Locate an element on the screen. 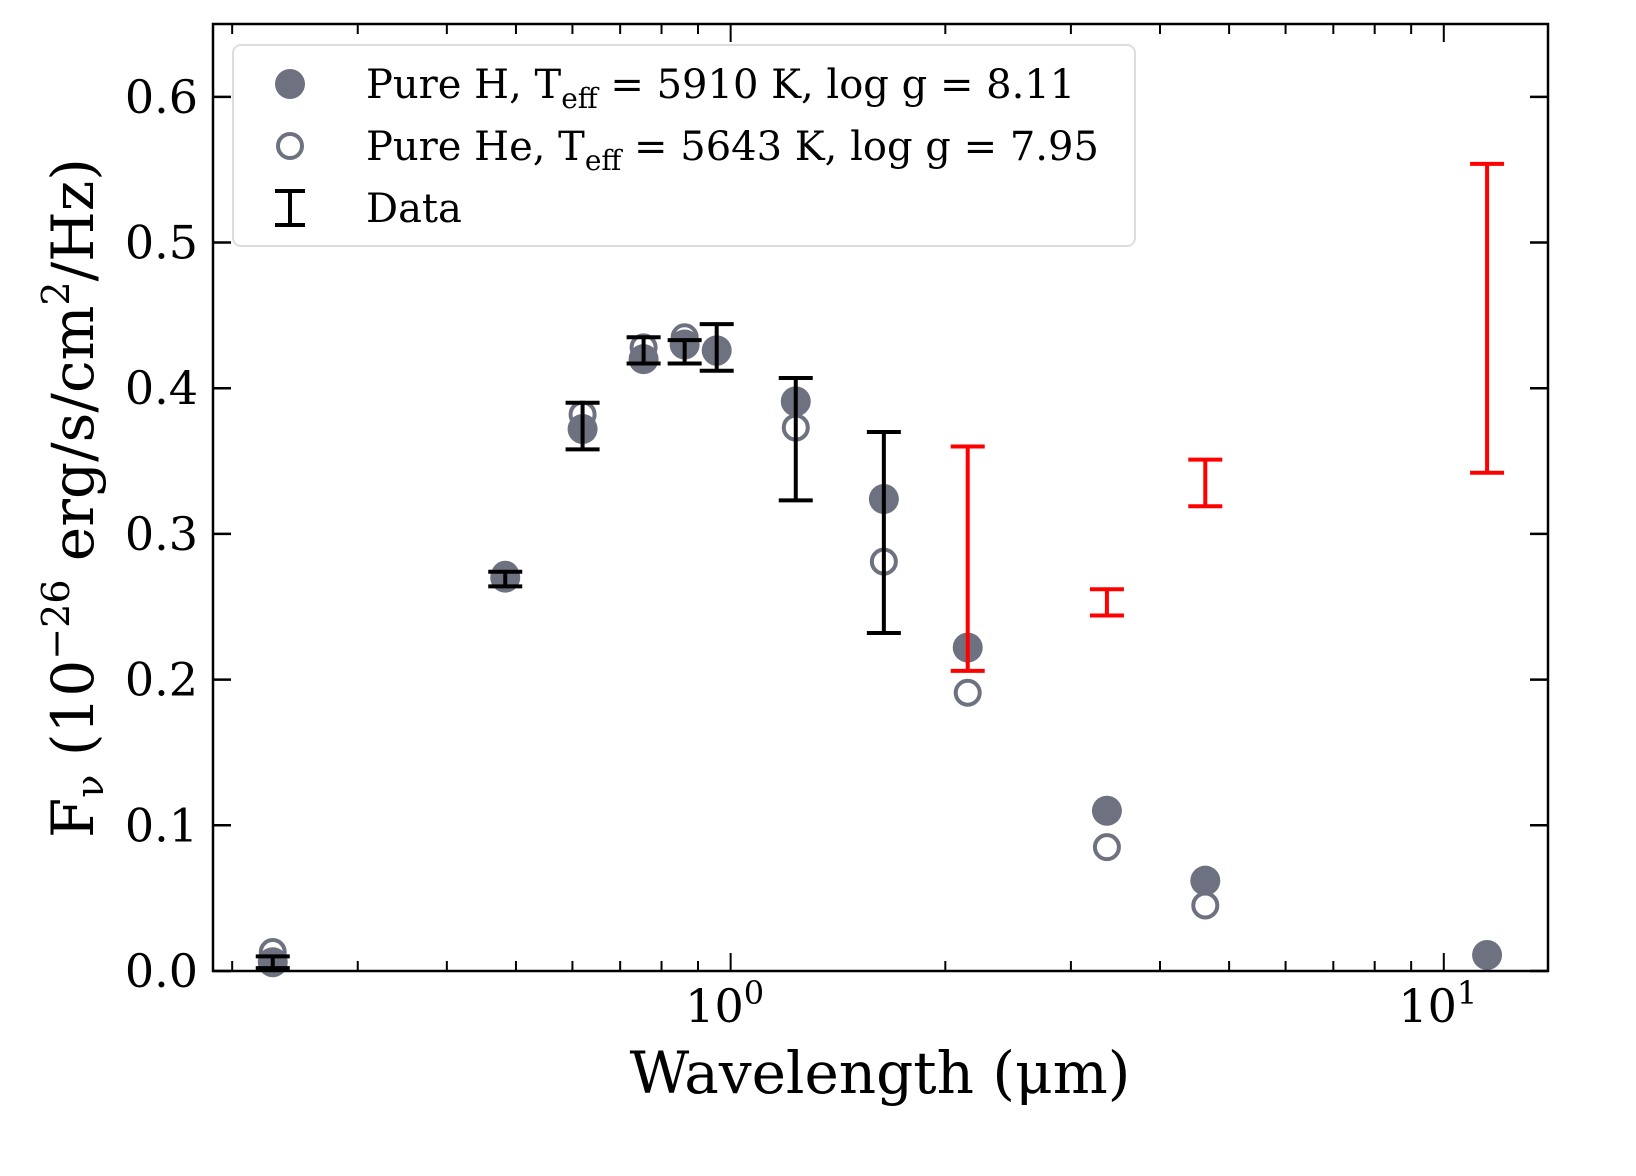 The height and width of the screenshot is (1176, 1636). legend-errorbar-icon is located at coordinates (290, 208).